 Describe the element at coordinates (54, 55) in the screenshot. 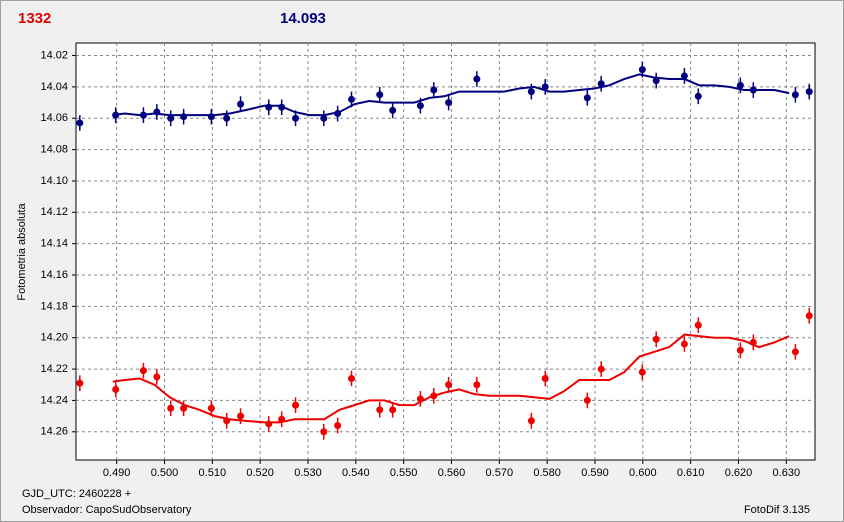

I see `y-tick-label: 14.02` at that location.